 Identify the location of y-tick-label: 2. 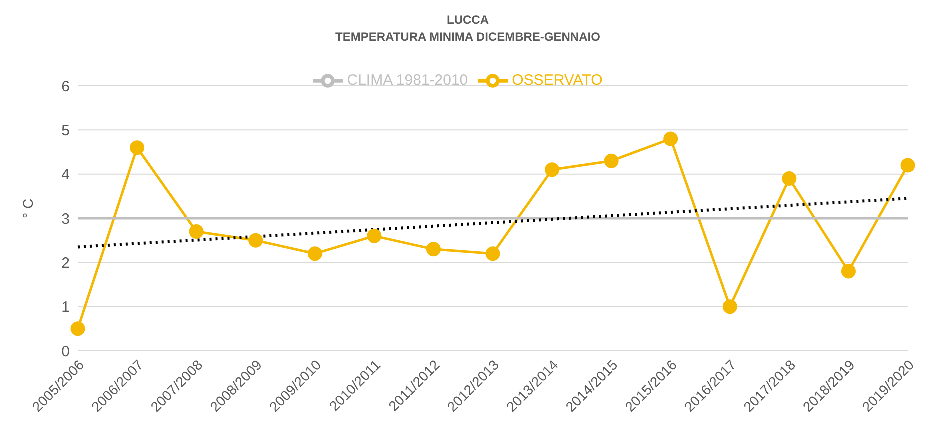
(66, 263).